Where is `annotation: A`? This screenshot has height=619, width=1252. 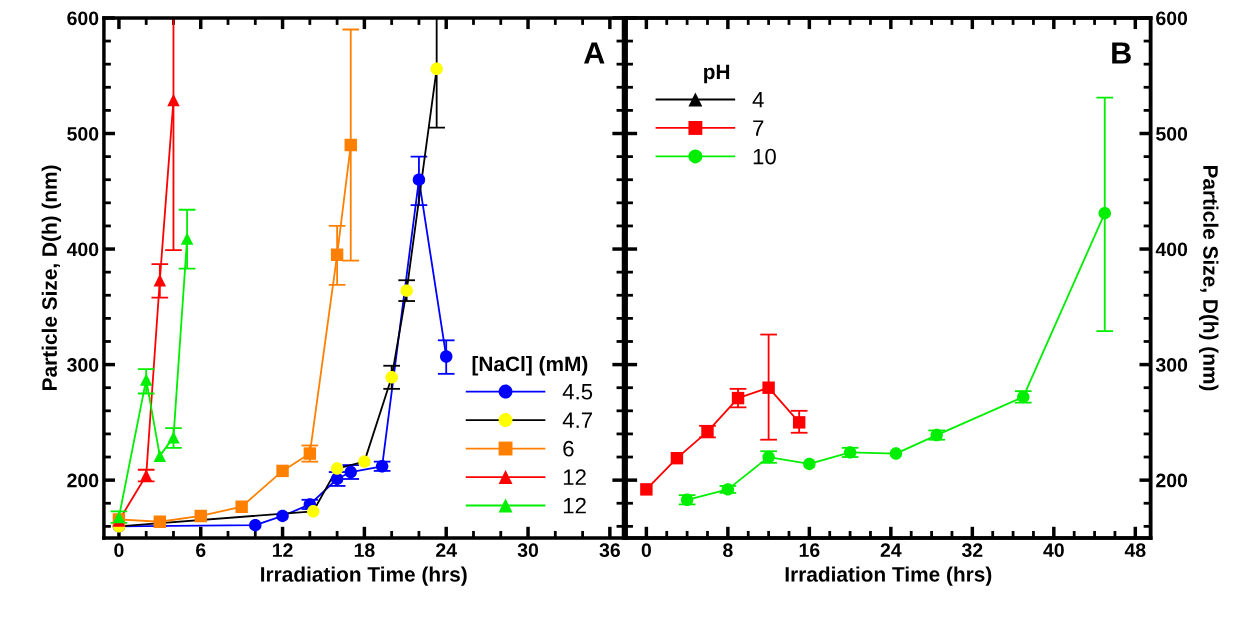
annotation: A is located at coordinates (594, 53).